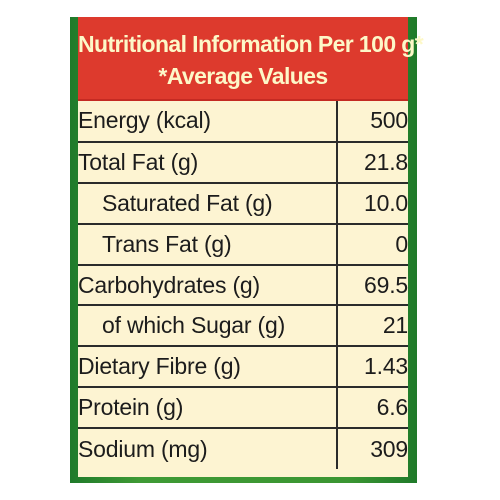  I want to click on table-row-trans-fat: Trans Fat (g) 0, so click(243, 243).